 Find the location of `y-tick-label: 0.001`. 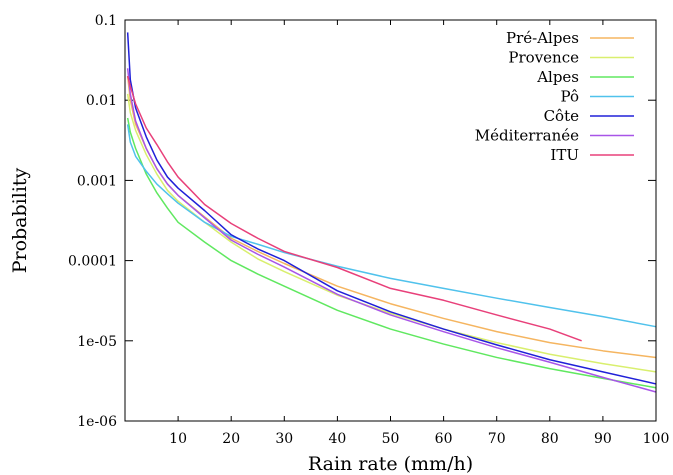

y-tick-label: 0.001 is located at coordinates (97, 181).